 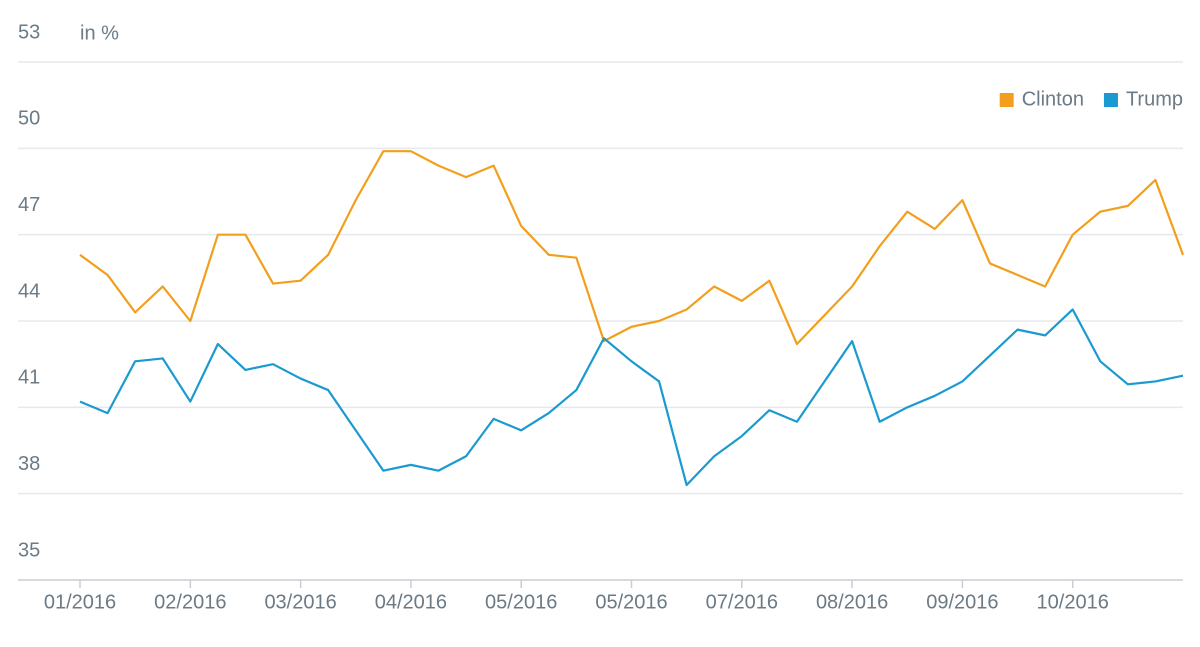 I want to click on y-tick-label: 44, so click(x=29, y=291).